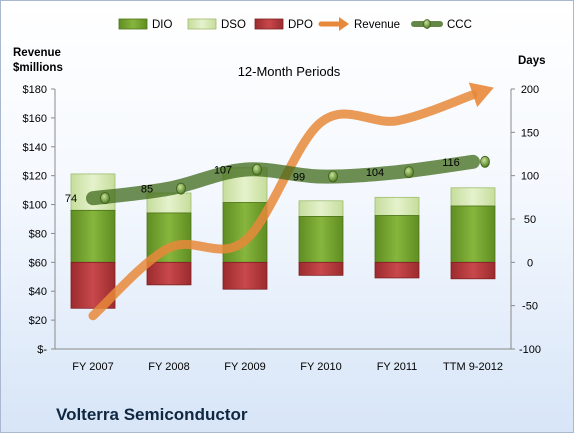  I want to click on legend-label-dio: DIO, so click(162, 25).